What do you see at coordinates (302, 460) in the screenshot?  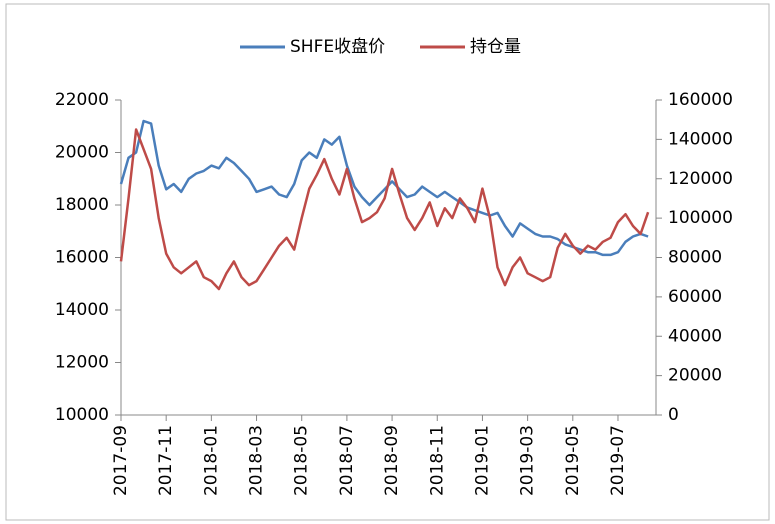 I see `x-tick-label: 2018-05` at bounding box center [302, 460].